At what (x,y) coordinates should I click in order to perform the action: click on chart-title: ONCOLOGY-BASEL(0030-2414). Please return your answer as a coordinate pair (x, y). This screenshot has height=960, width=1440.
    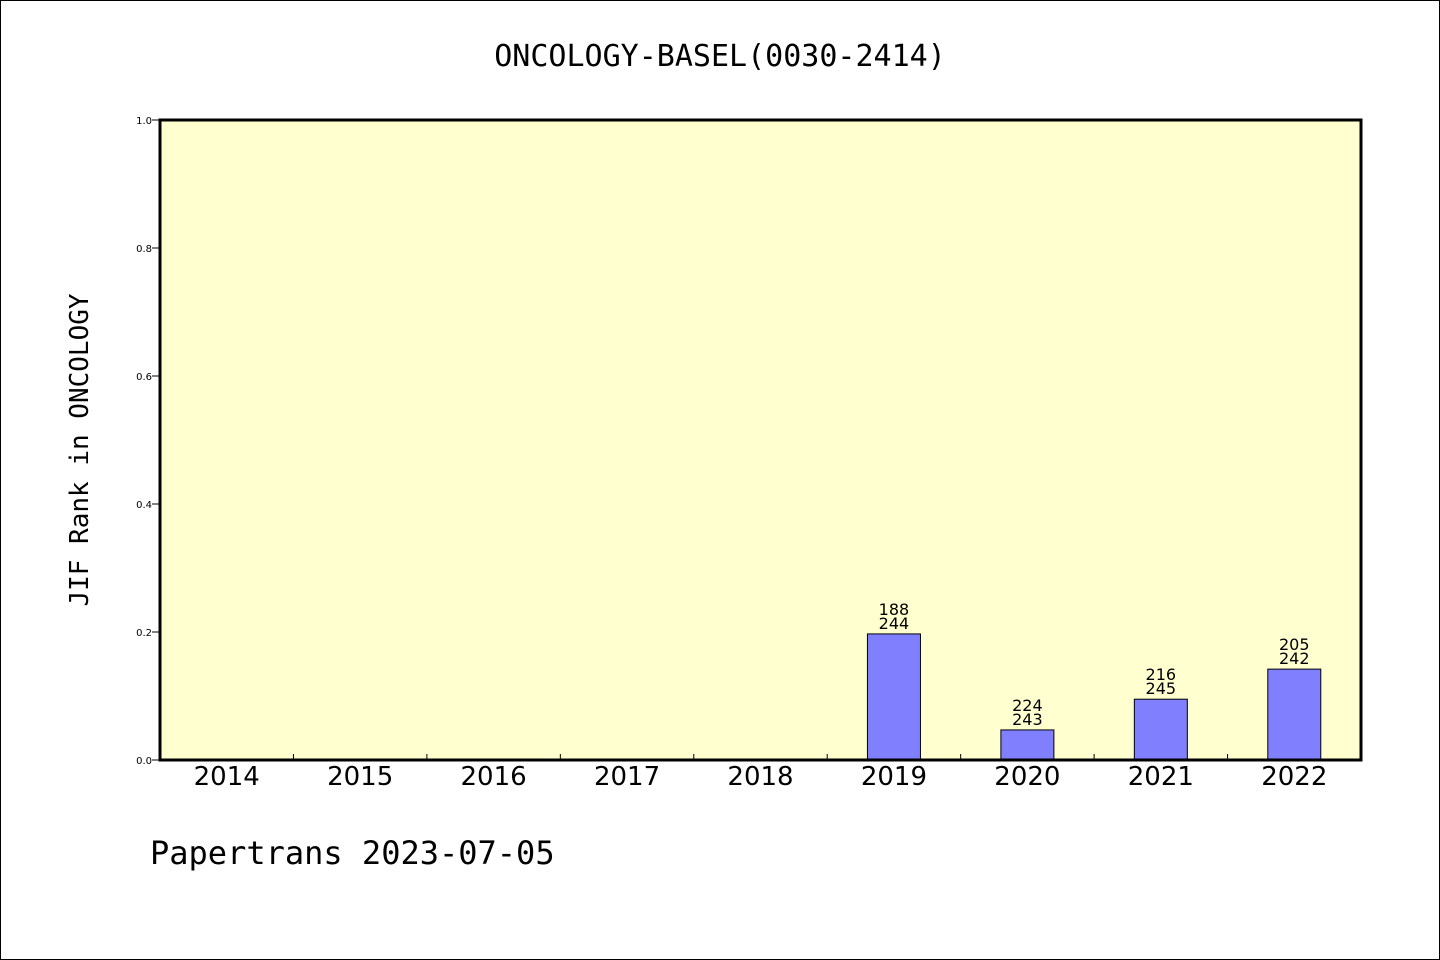
    Looking at the image, I should click on (720, 56).